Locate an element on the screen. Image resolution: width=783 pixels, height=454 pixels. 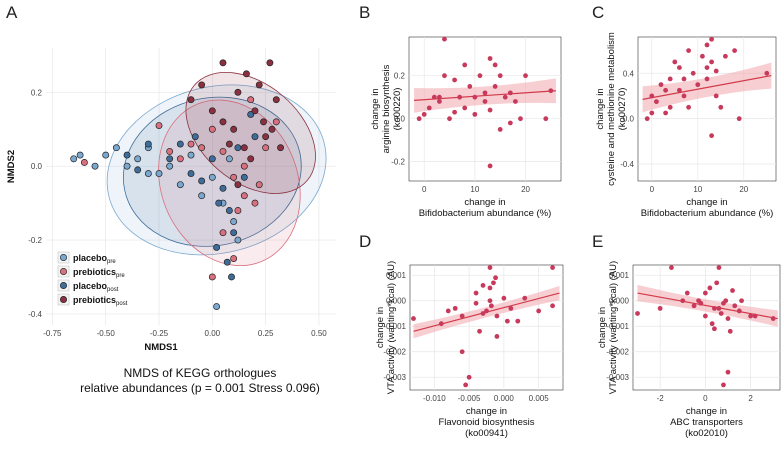
y-axis-label: (ko00220) is located at coordinates (397, 109).